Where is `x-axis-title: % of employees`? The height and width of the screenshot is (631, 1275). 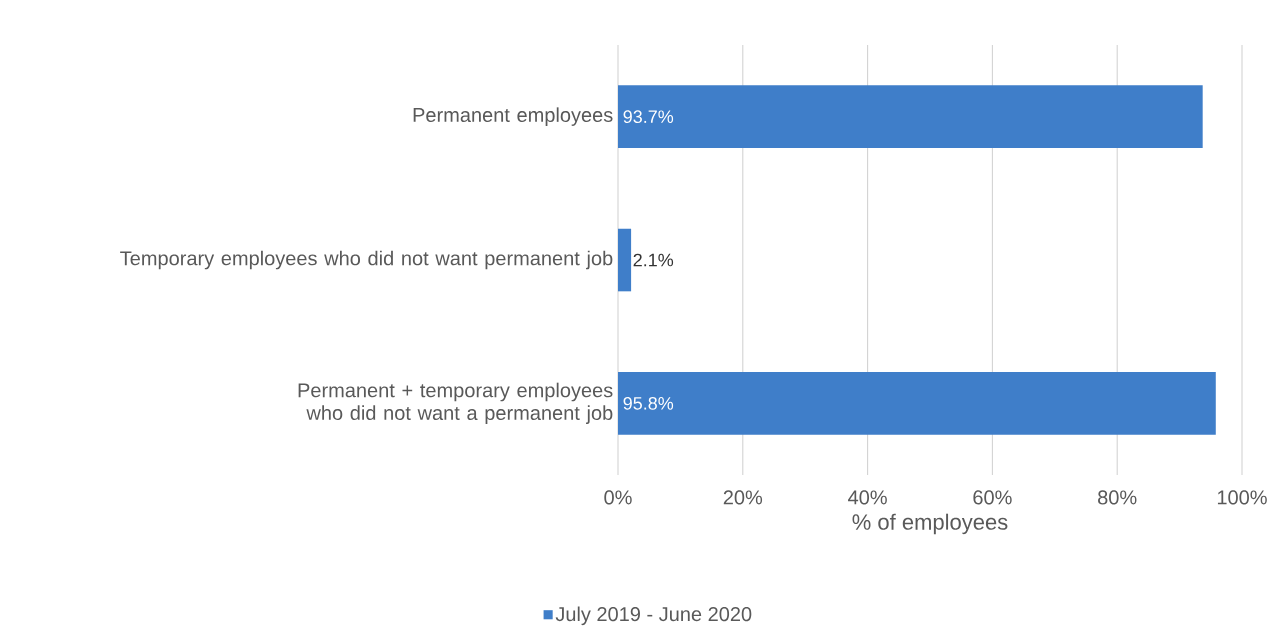
x-axis-title: % of employees is located at coordinates (930, 524).